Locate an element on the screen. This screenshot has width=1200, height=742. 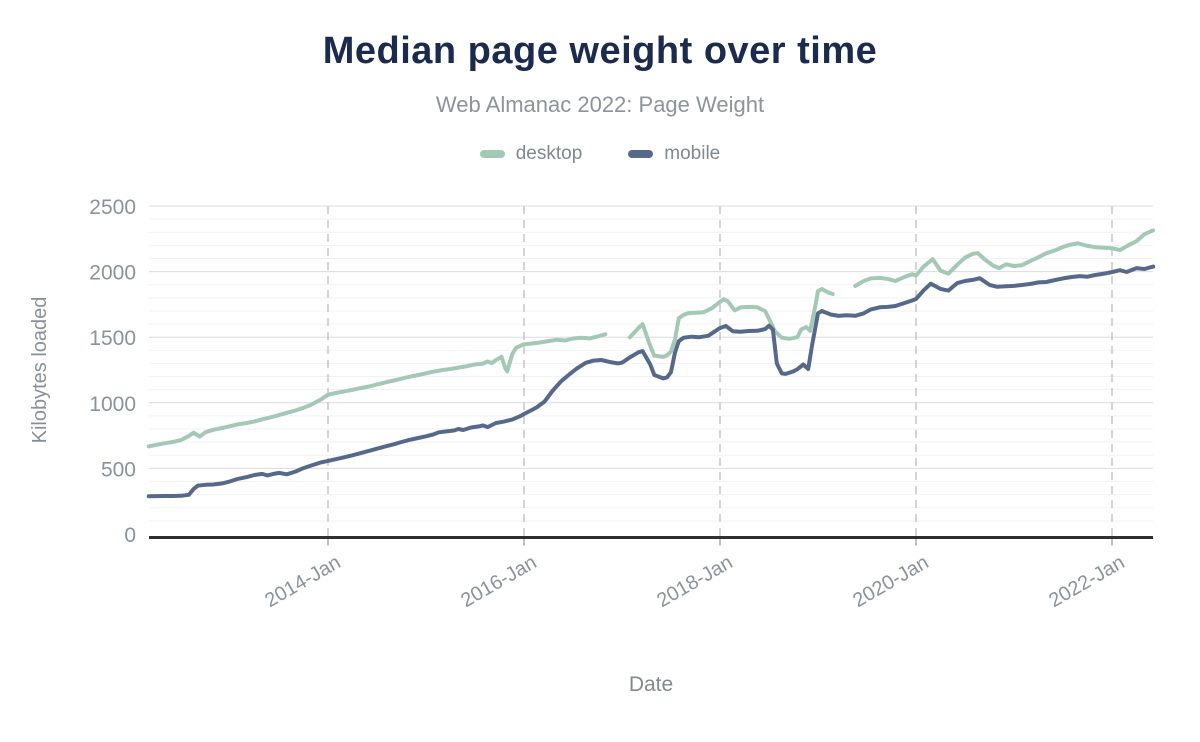
y-tick-label: 2000 is located at coordinates (112, 273).